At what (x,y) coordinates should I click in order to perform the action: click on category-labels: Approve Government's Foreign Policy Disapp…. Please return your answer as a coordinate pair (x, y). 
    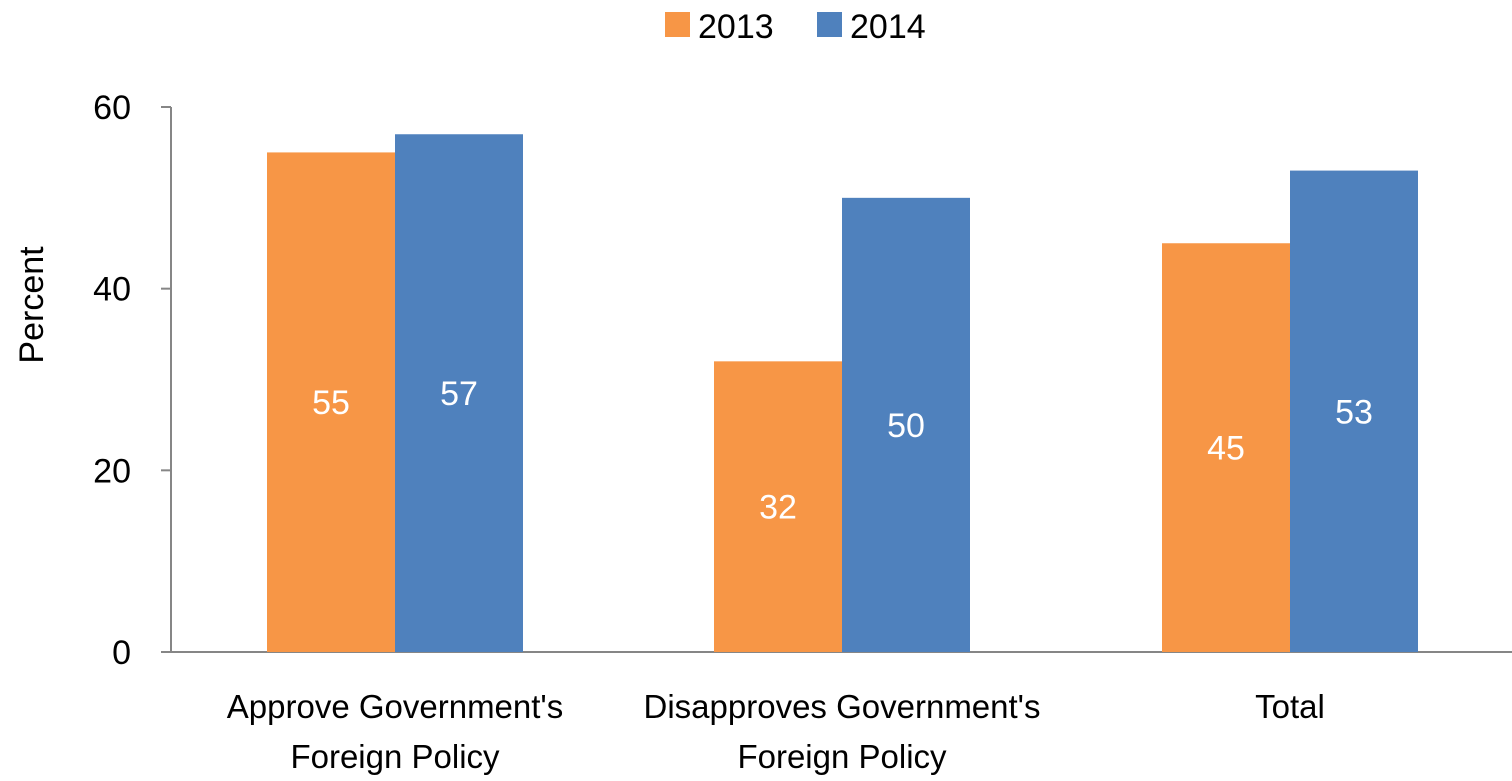
    Looking at the image, I should click on (776, 731).